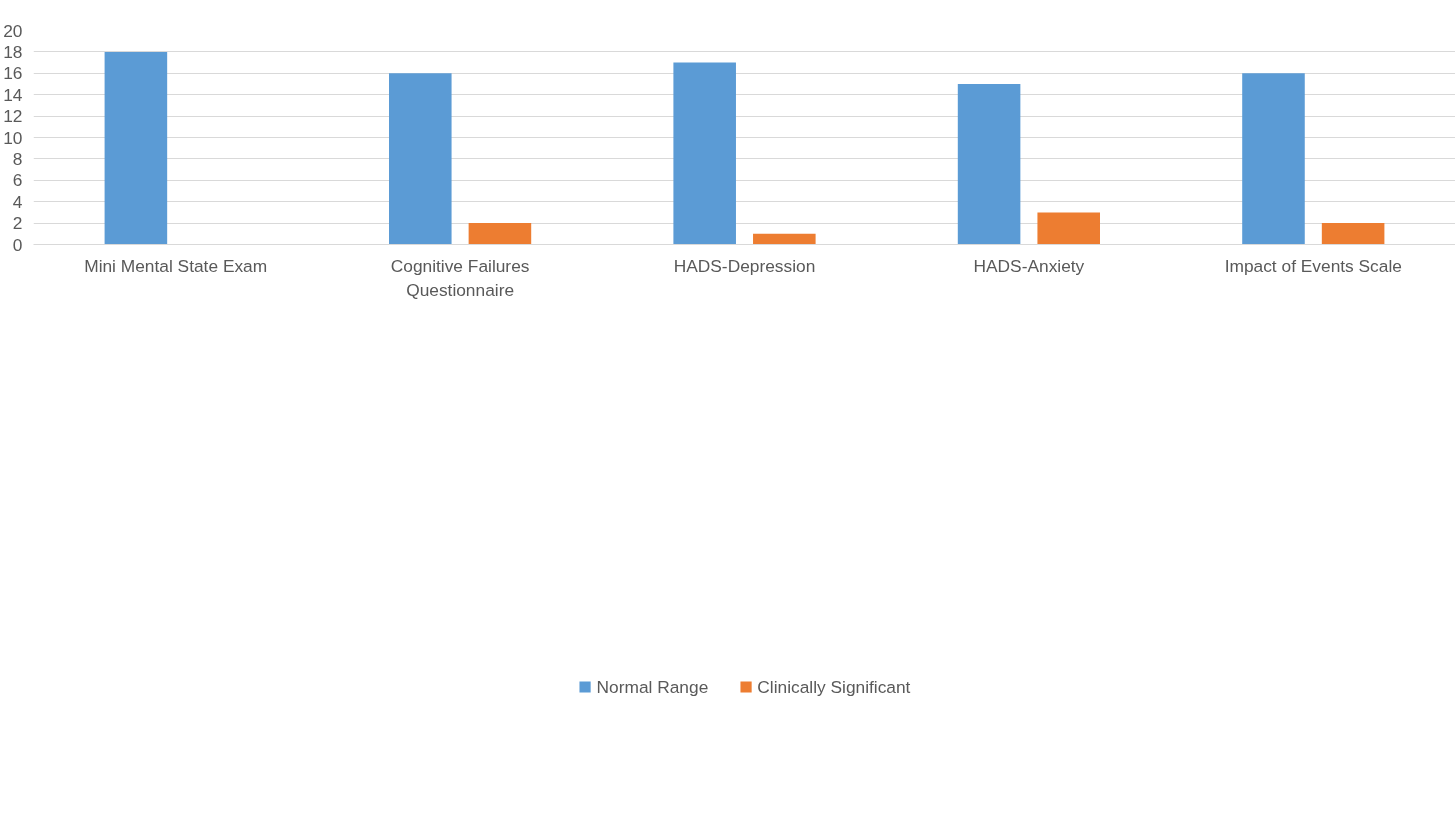  I want to click on y-tick-label: 0, so click(17, 244).